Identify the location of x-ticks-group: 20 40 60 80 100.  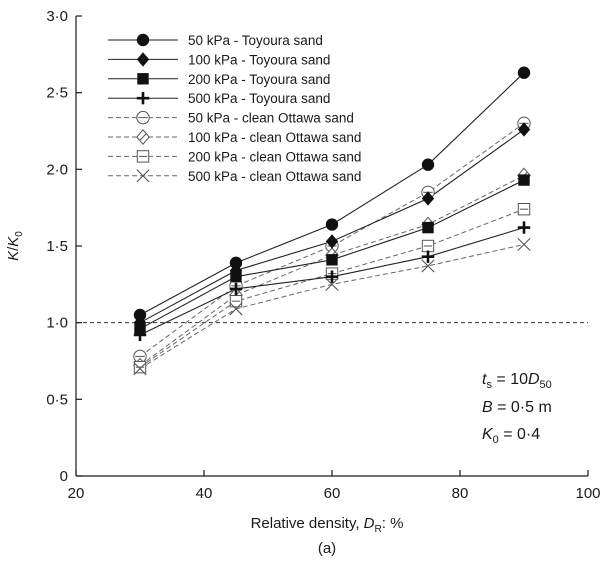
(334, 486).